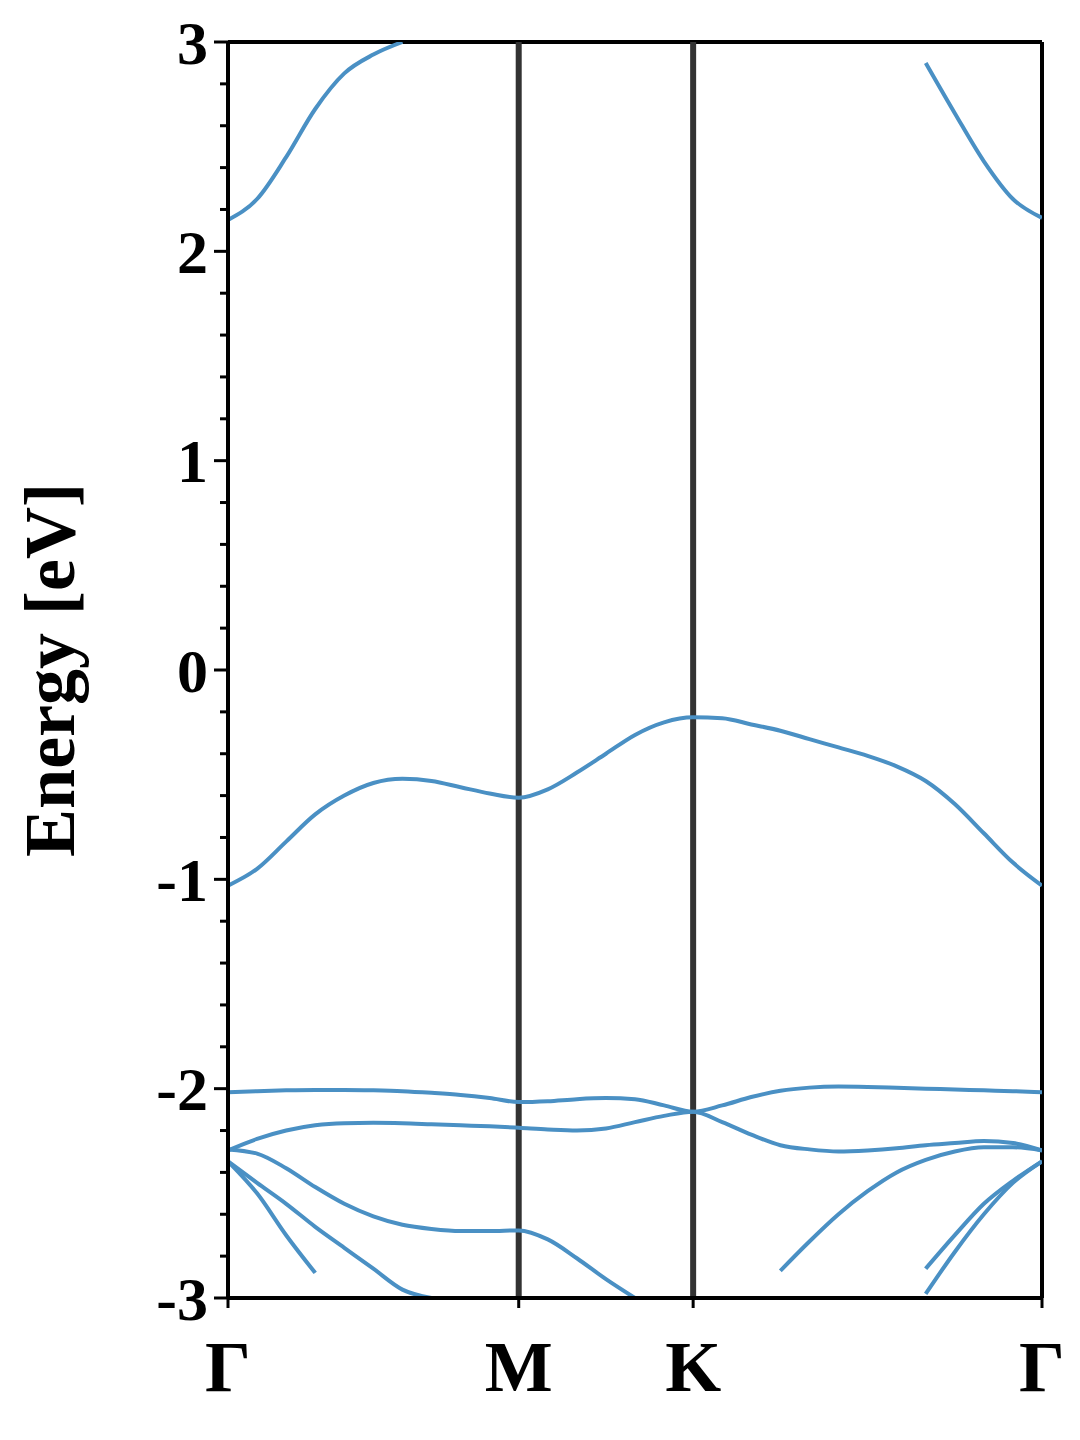 Image resolution: width=1080 pixels, height=1440 pixels. Describe the element at coordinates (49, 670) in the screenshot. I see `y-axis-title: Energy [eV]` at that location.